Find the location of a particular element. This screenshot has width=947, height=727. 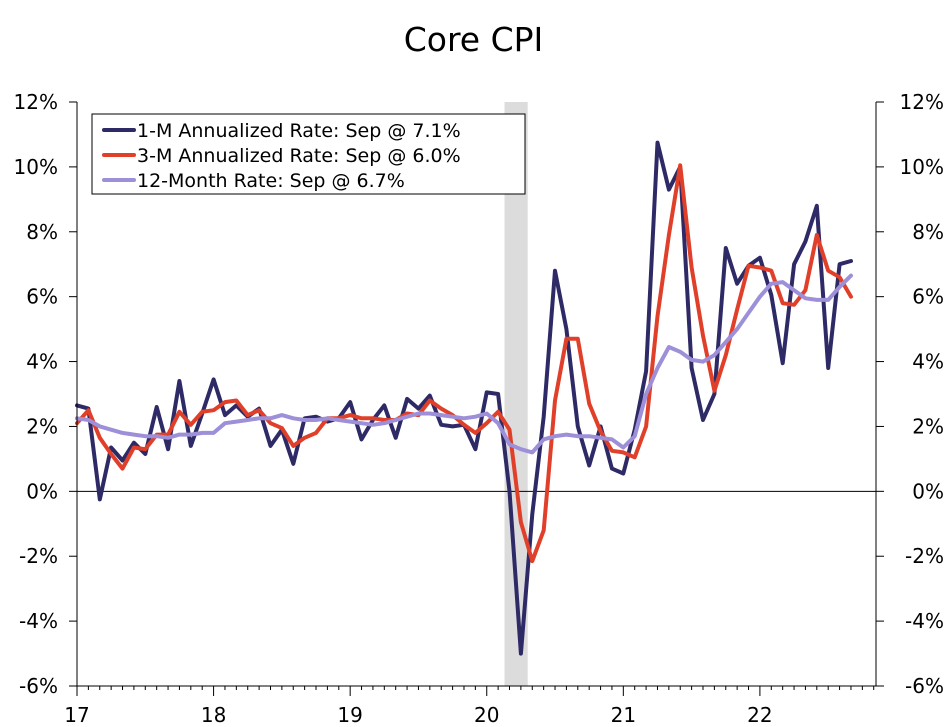

legend-box is located at coordinates (308, 154).